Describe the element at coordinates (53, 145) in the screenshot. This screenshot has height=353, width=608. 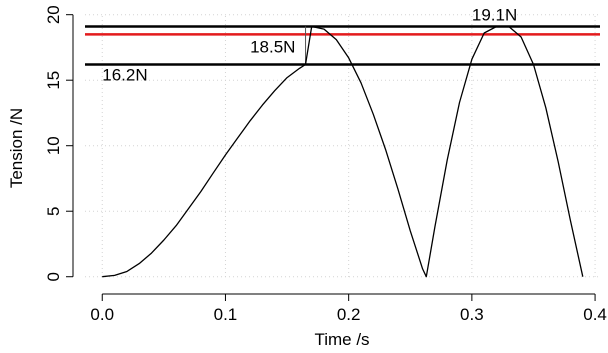
I see `y-tick-label: 10` at that location.